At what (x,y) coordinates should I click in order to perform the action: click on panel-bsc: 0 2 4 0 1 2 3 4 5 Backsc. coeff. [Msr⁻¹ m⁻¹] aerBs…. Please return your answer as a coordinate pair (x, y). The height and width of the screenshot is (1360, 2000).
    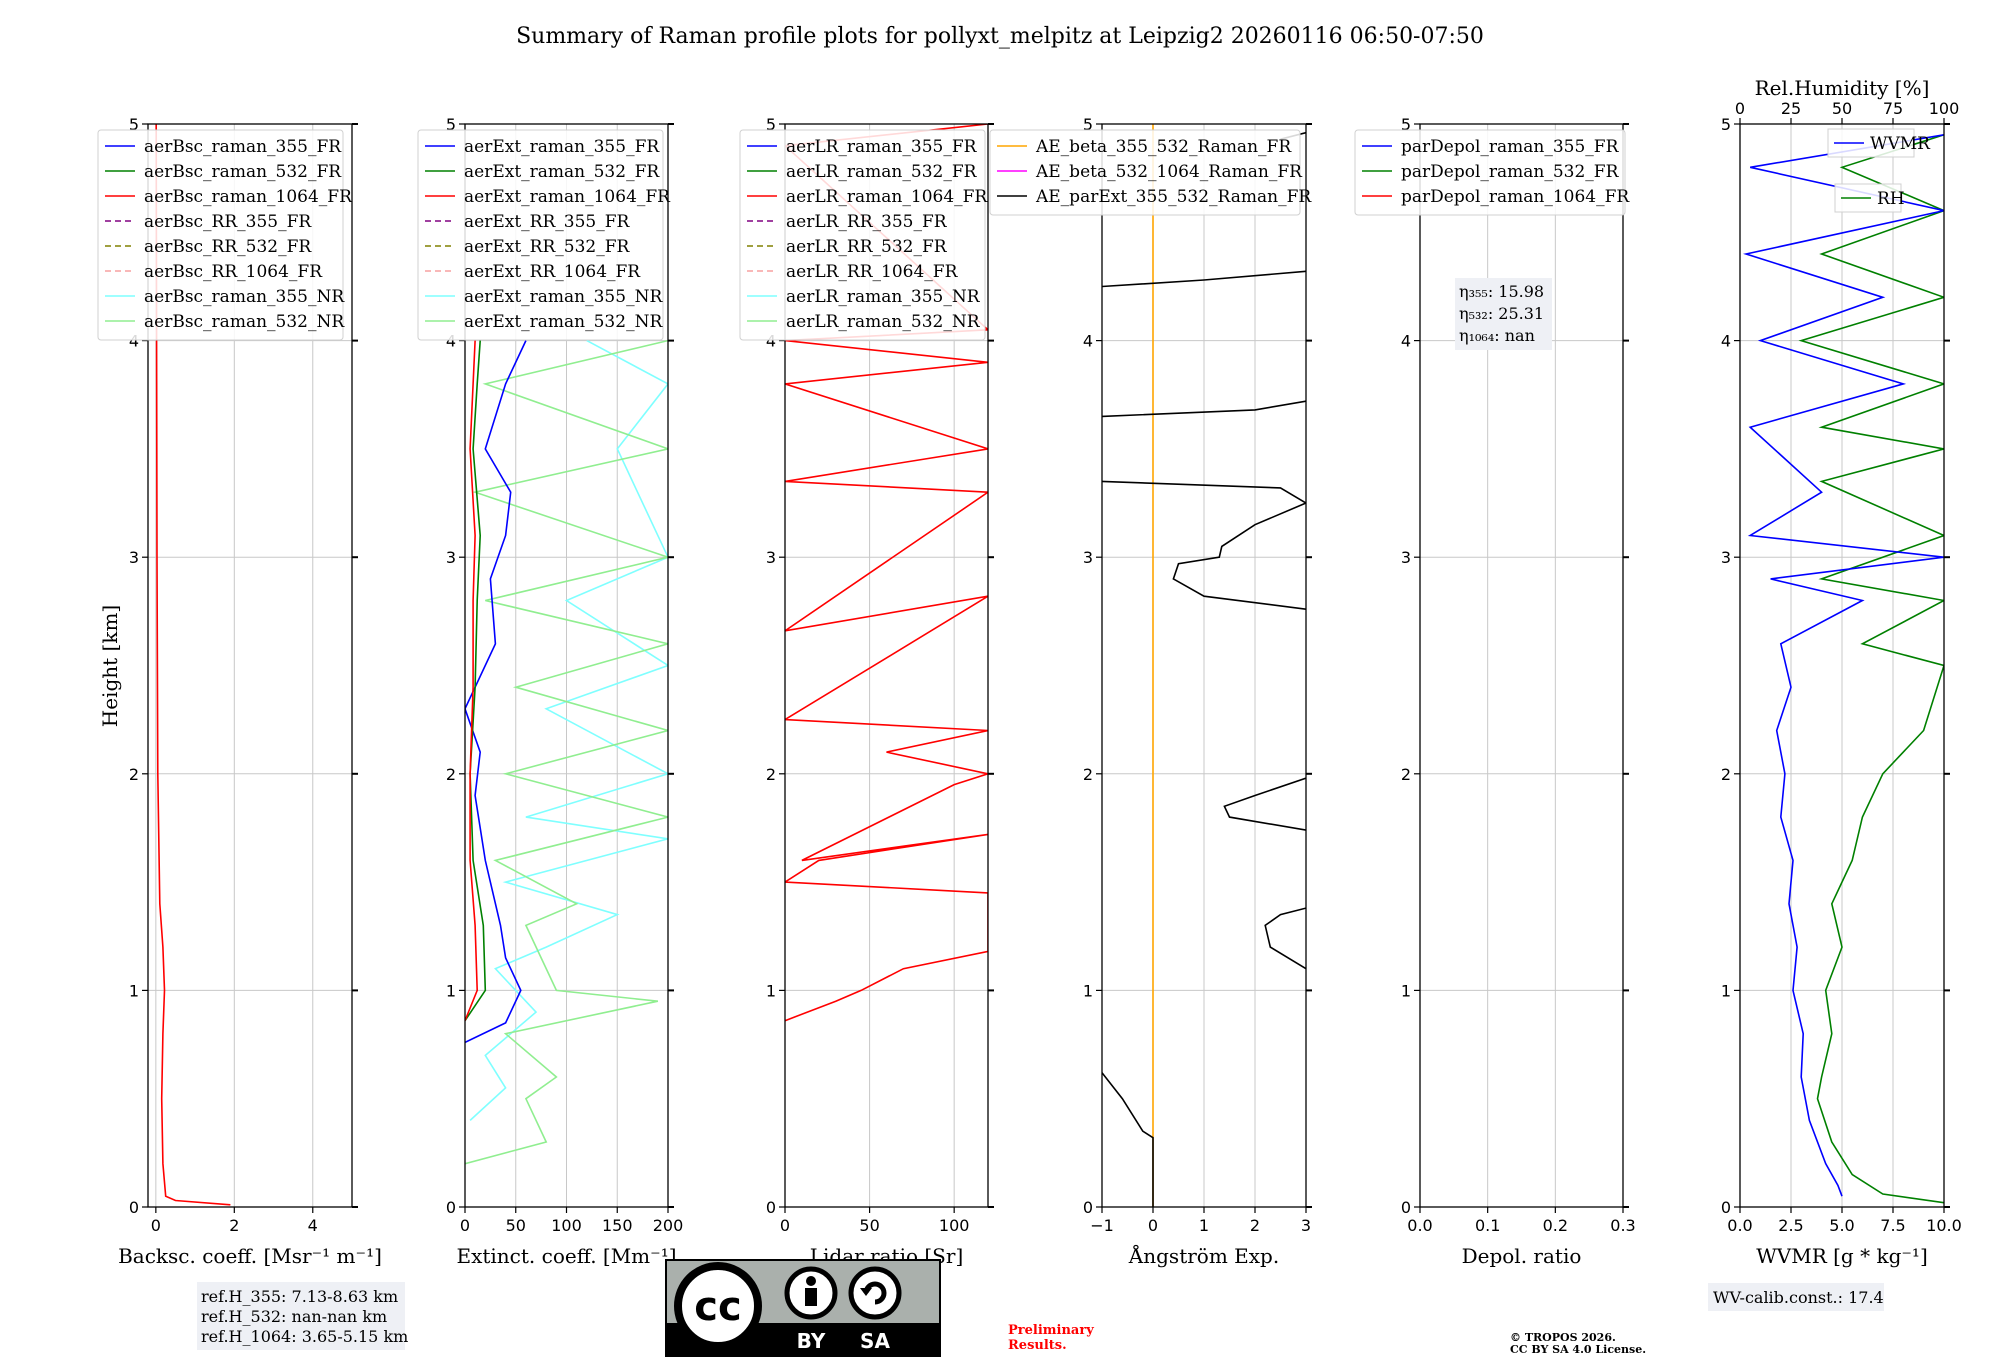
    Looking at the image, I should click on (239, 691).